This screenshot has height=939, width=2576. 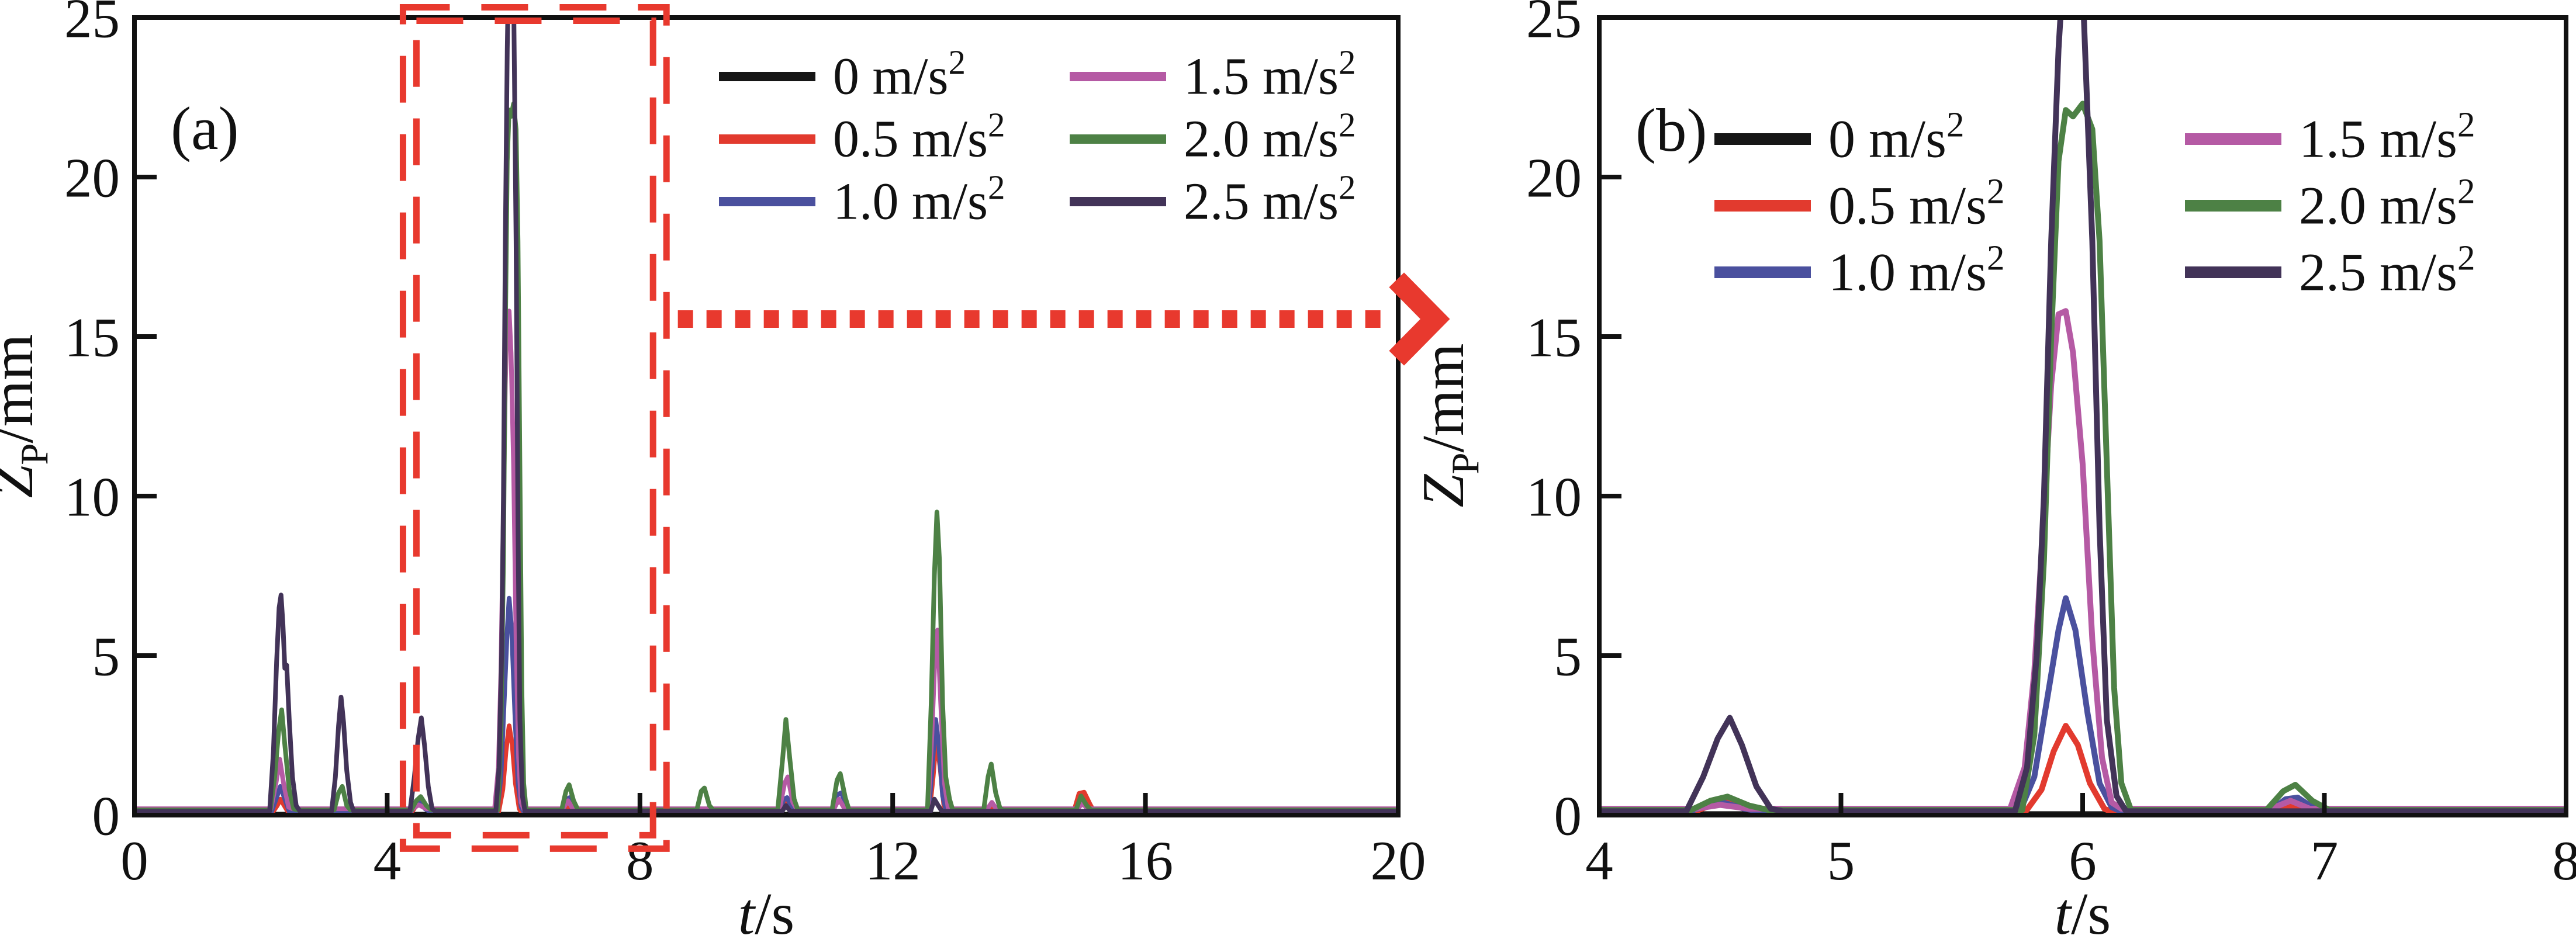 What do you see at coordinates (893, 861) in the screenshot?
I see `x-tick-label: 12` at bounding box center [893, 861].